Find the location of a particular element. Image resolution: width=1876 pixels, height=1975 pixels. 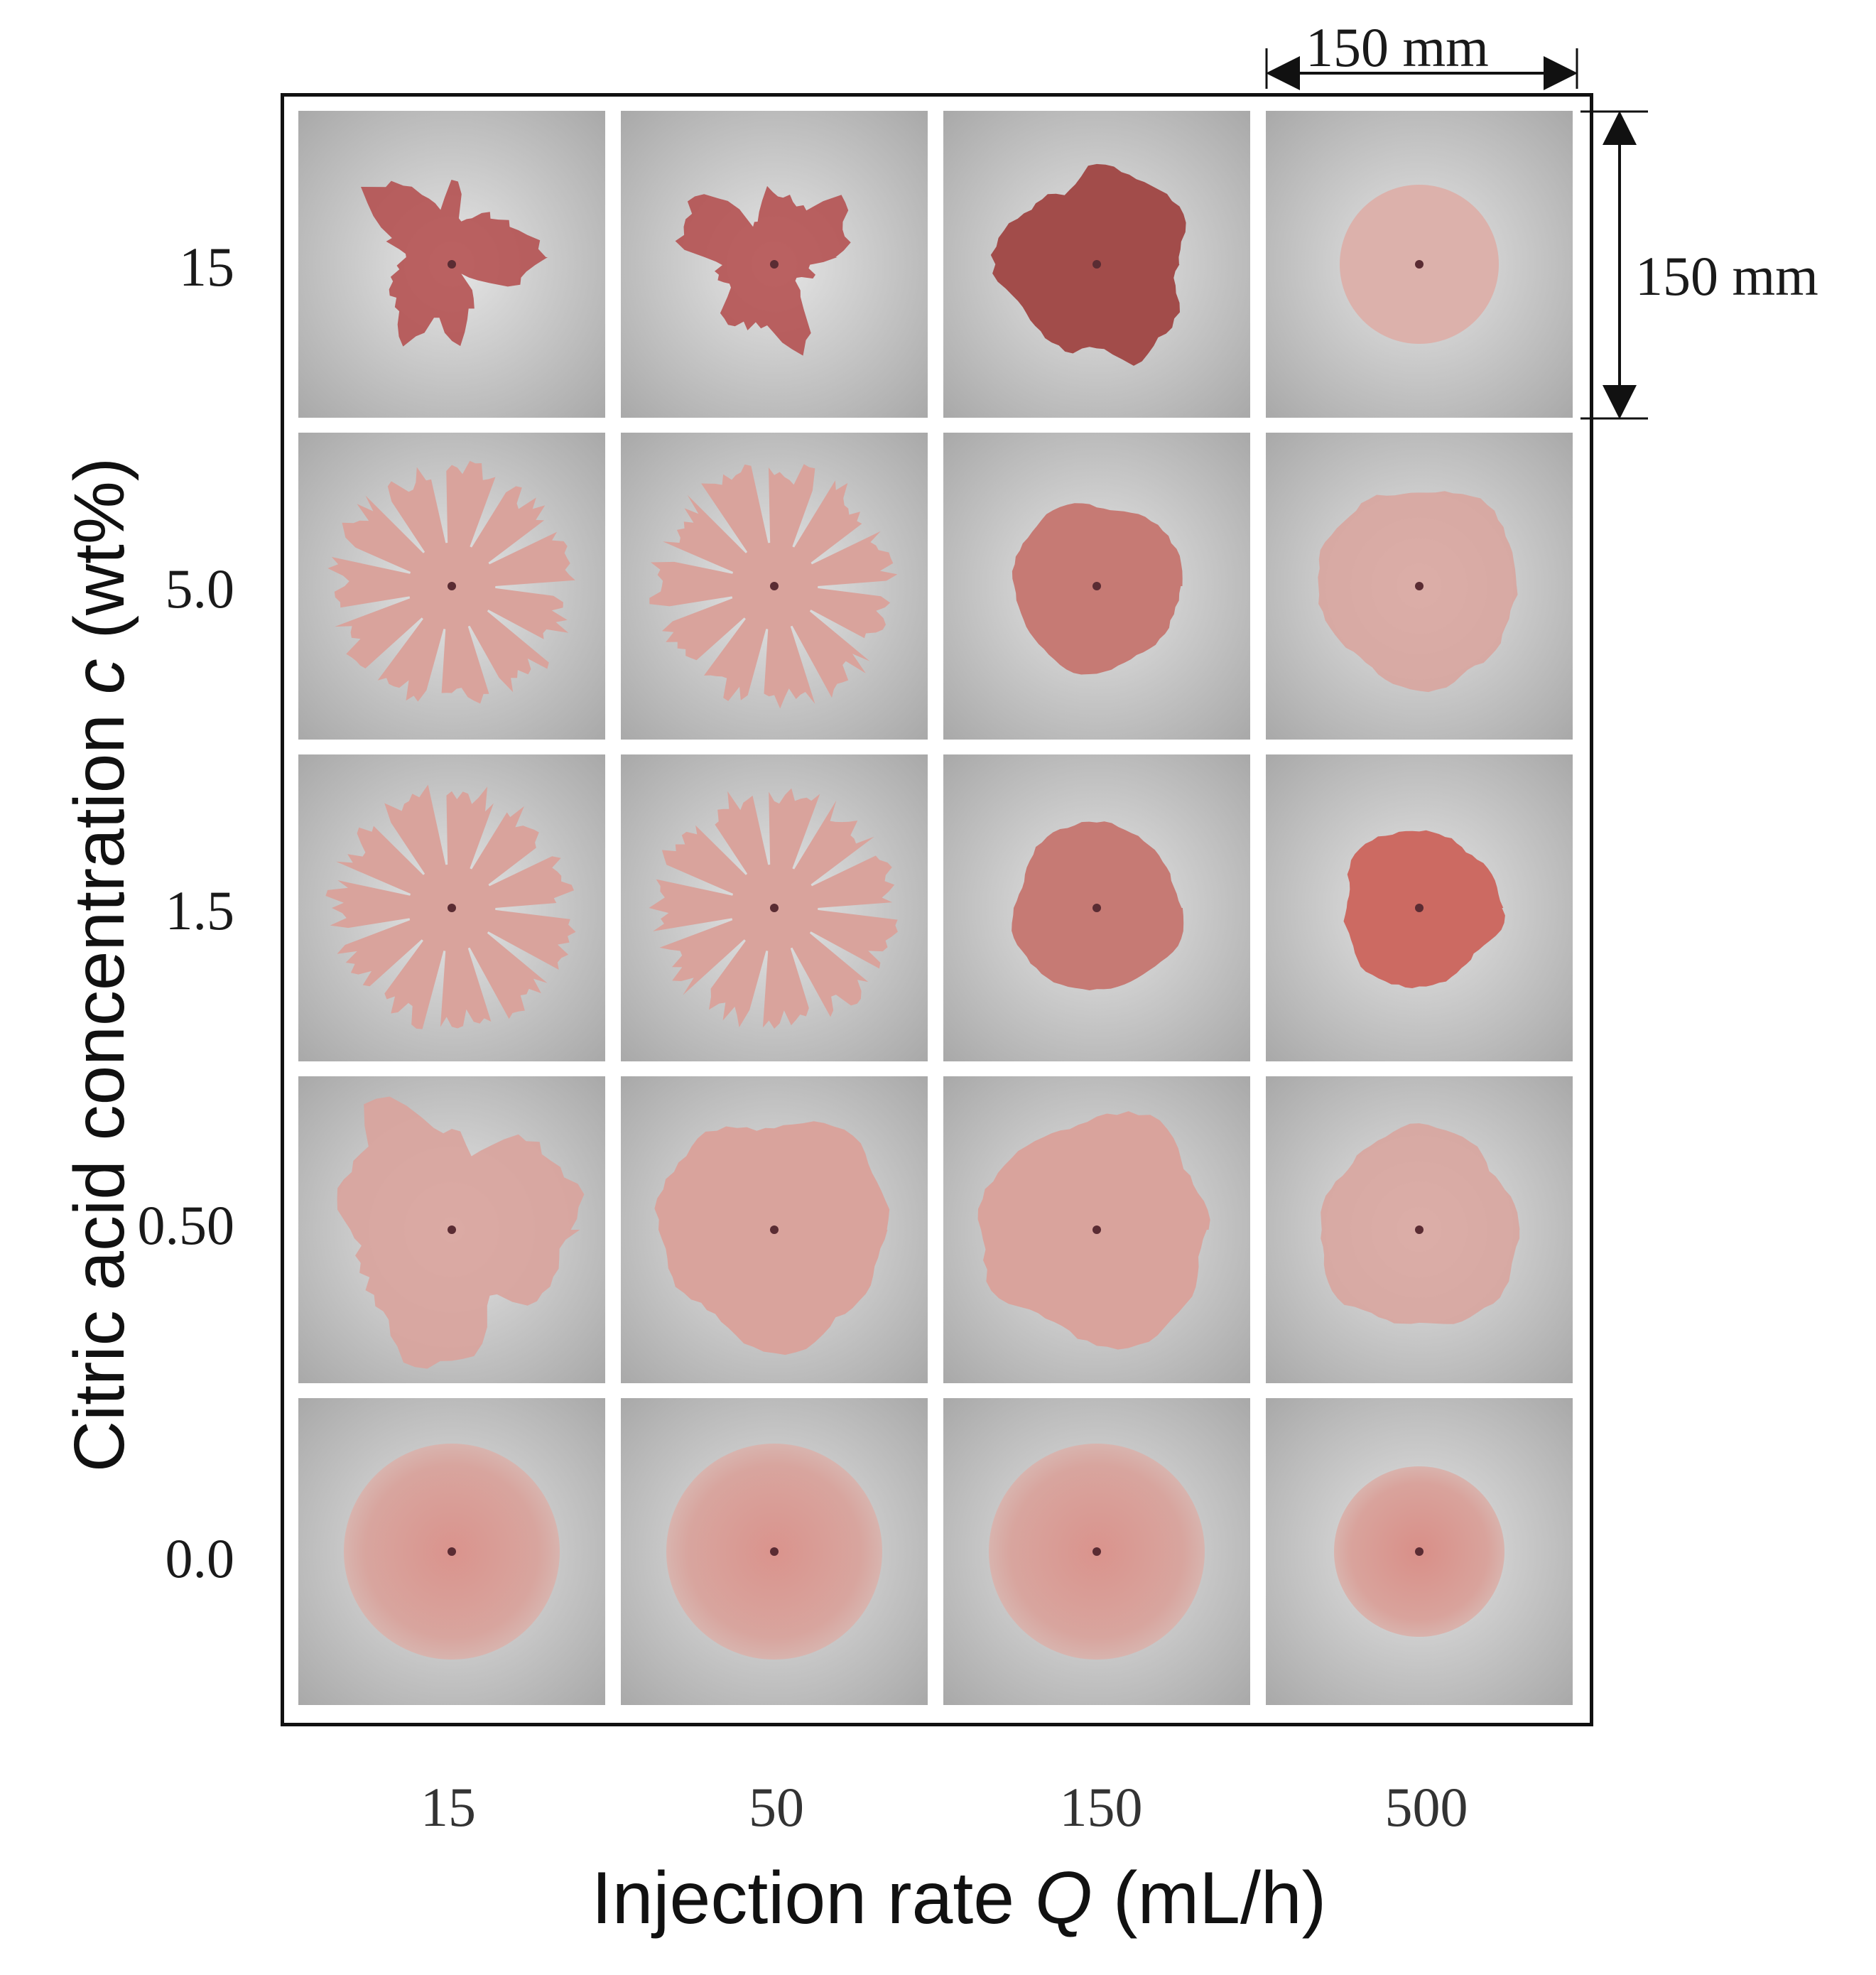

pattern-tile-r3-c2 is located at coordinates (774, 907).